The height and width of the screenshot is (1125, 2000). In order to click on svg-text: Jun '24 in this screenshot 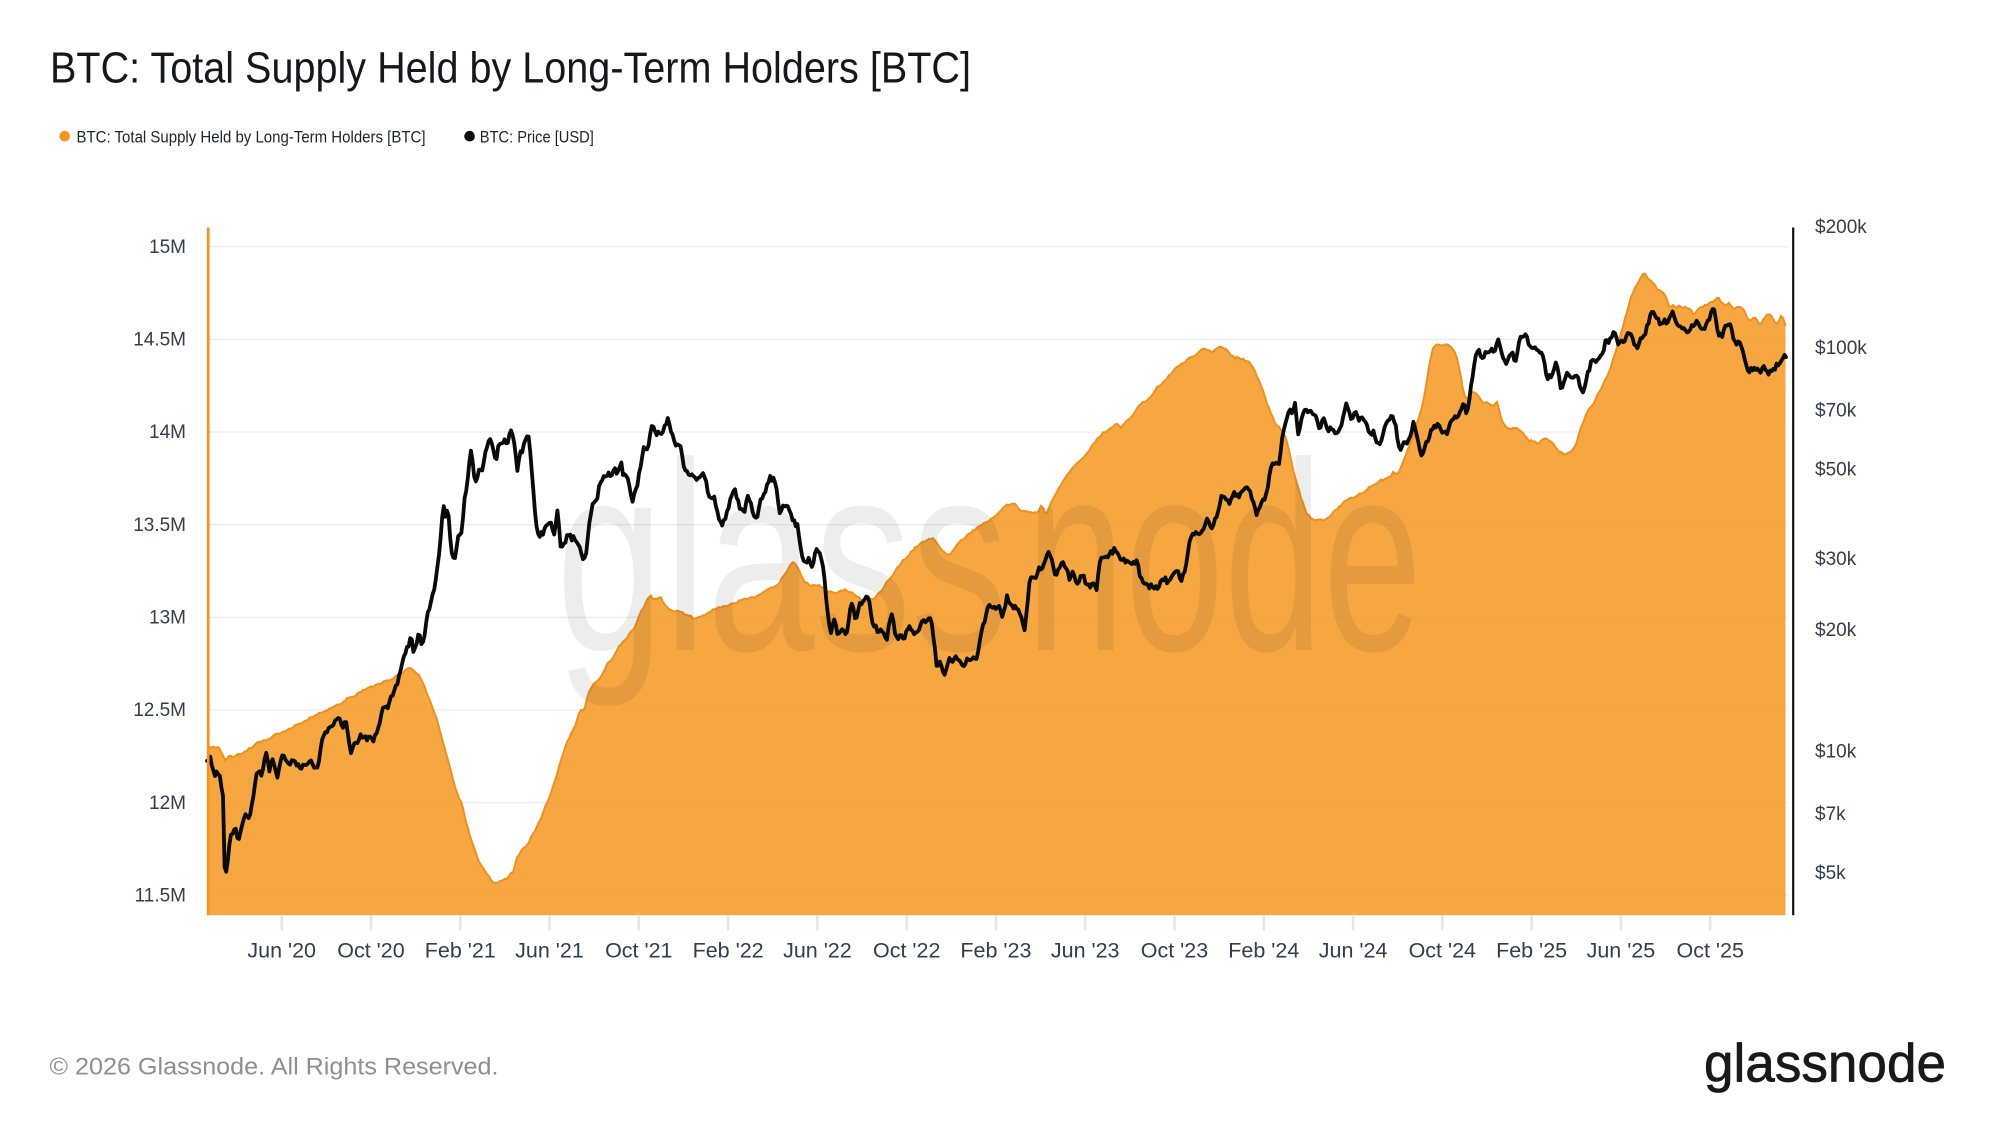, I will do `click(1353, 951)`.